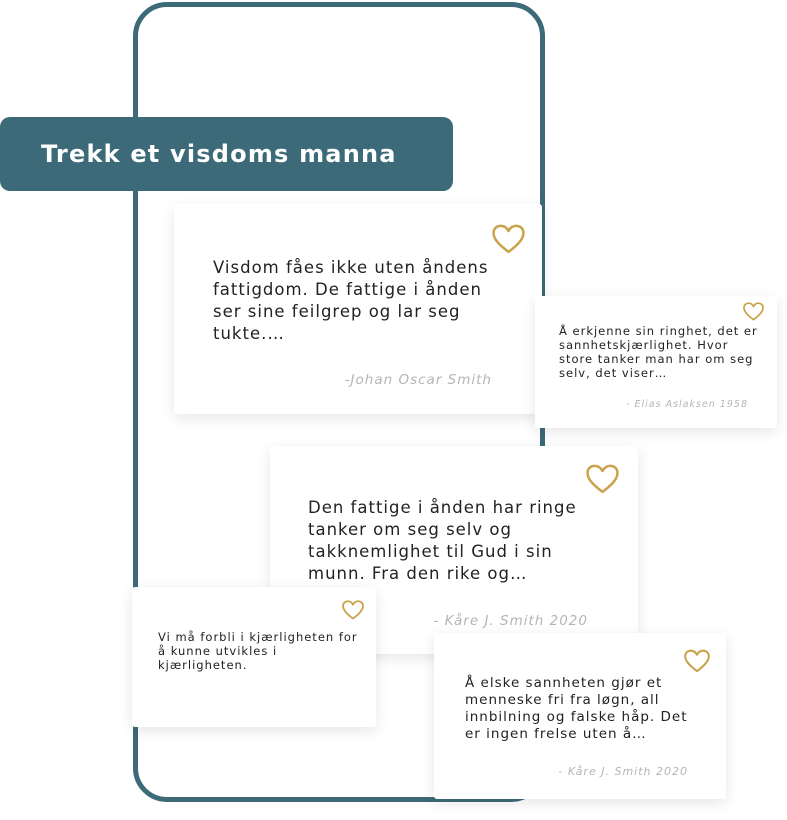 The width and height of the screenshot is (787, 820). I want to click on quote-author: - Elias Aslaksen 1958, so click(687, 404).